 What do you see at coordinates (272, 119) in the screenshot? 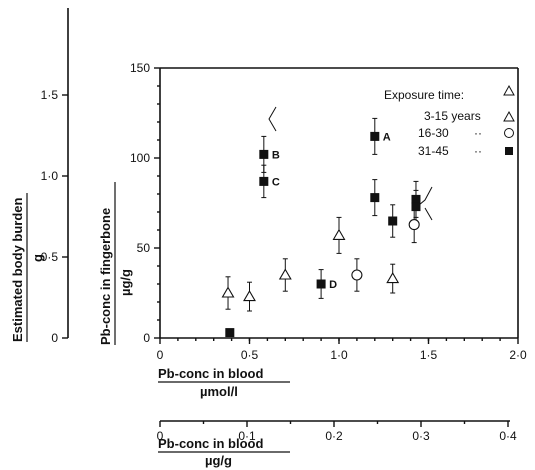
I see `bracket-bc` at bounding box center [272, 119].